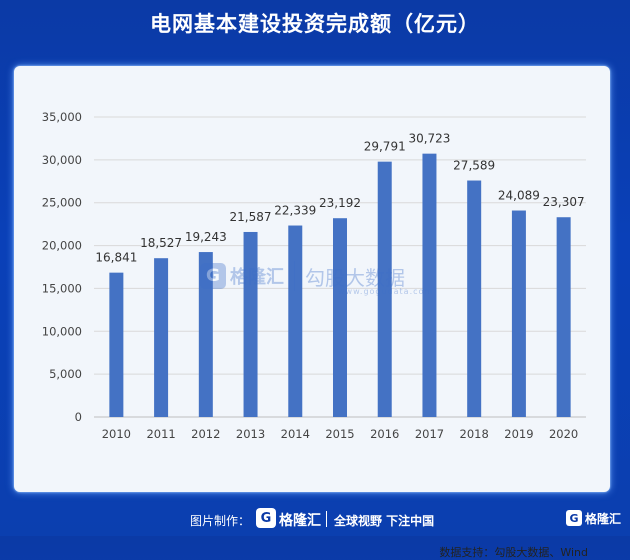  What do you see at coordinates (513, 552) in the screenshot?
I see `data-source: 数据支持：勾股大数据、Wind` at bounding box center [513, 552].